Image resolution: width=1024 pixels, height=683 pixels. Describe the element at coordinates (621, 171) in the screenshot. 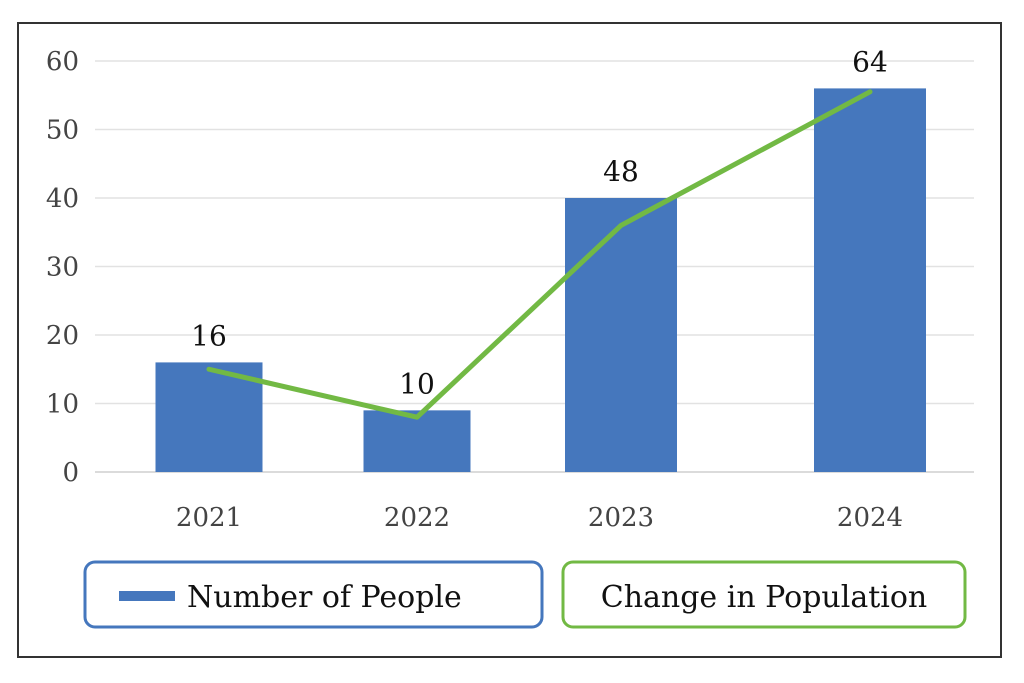

I see `data-label: 48` at that location.